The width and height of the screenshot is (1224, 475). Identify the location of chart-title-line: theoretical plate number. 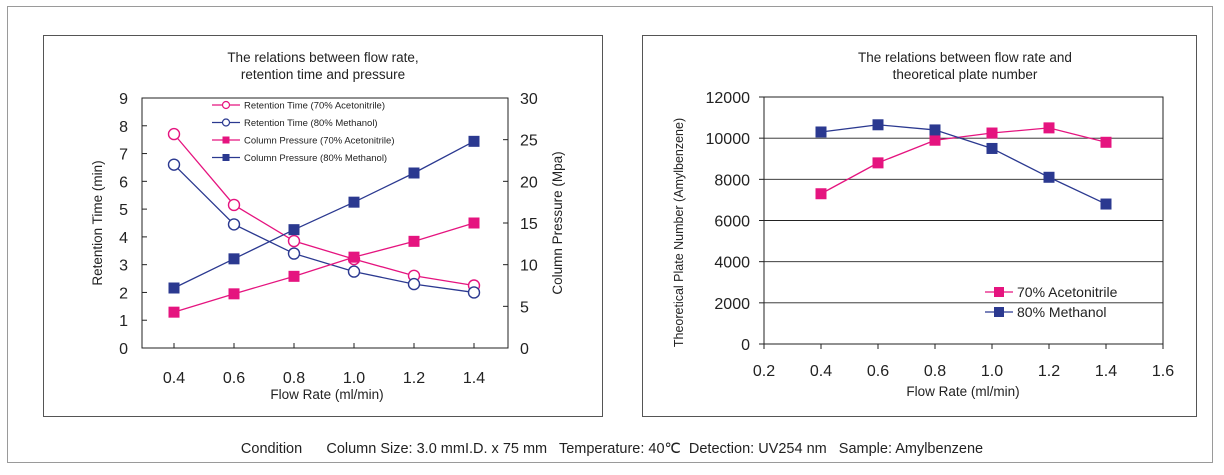
(965, 74).